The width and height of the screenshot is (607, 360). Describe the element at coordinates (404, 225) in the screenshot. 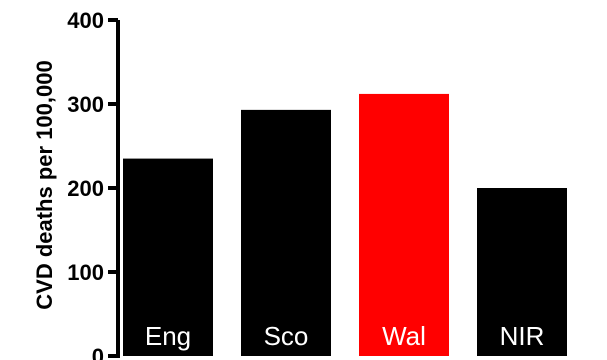

I see `bar-wal` at that location.